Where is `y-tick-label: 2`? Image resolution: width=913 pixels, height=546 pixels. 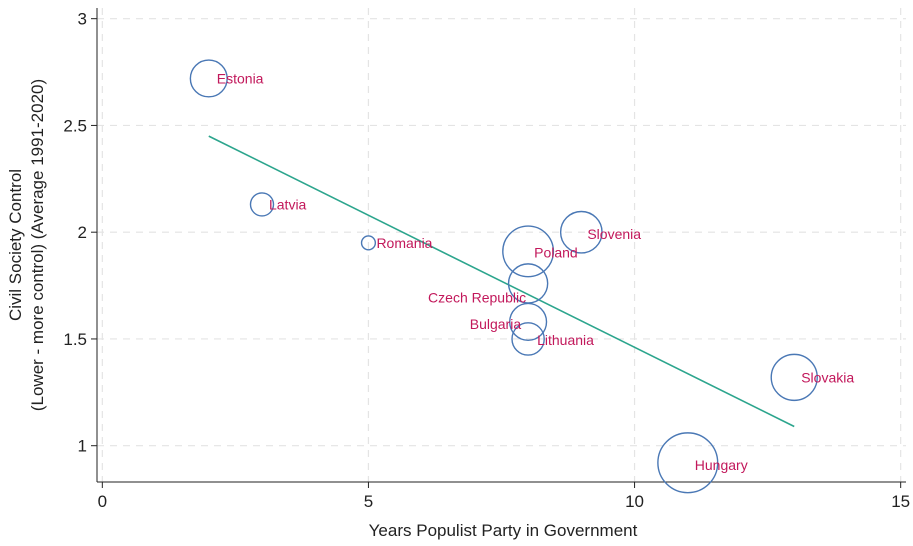
y-tick-label: 2 is located at coordinates (82, 232).